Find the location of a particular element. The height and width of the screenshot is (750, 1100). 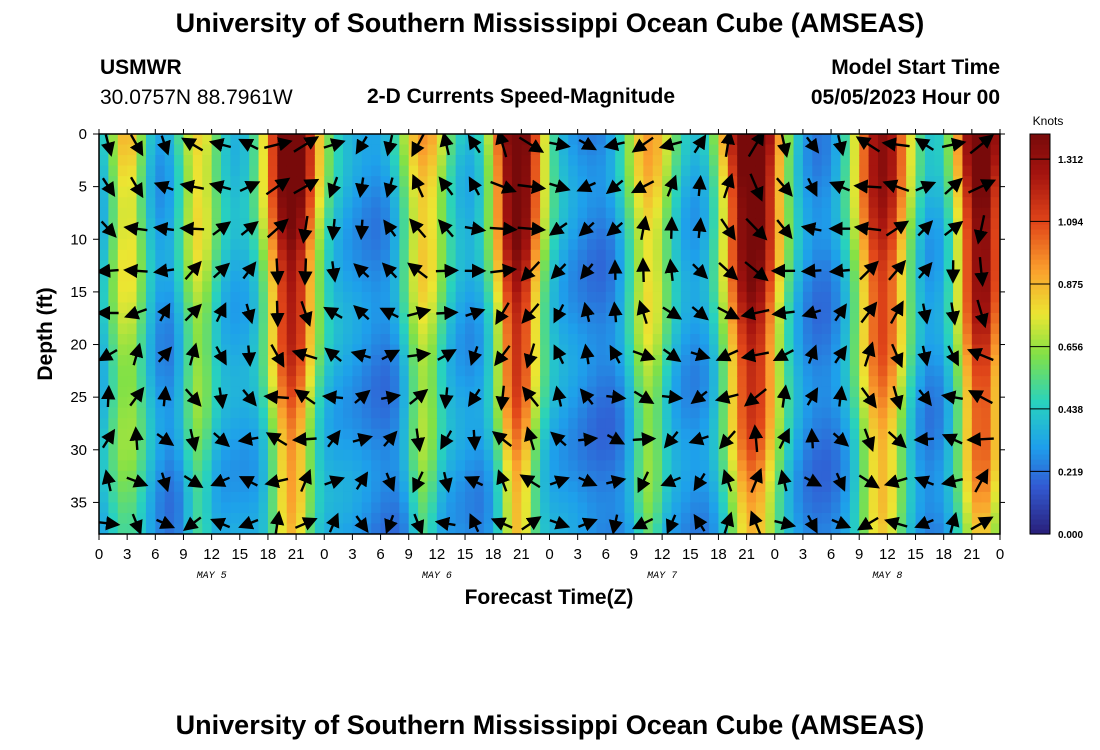

colorbar-segment is located at coordinates (1040, 497).